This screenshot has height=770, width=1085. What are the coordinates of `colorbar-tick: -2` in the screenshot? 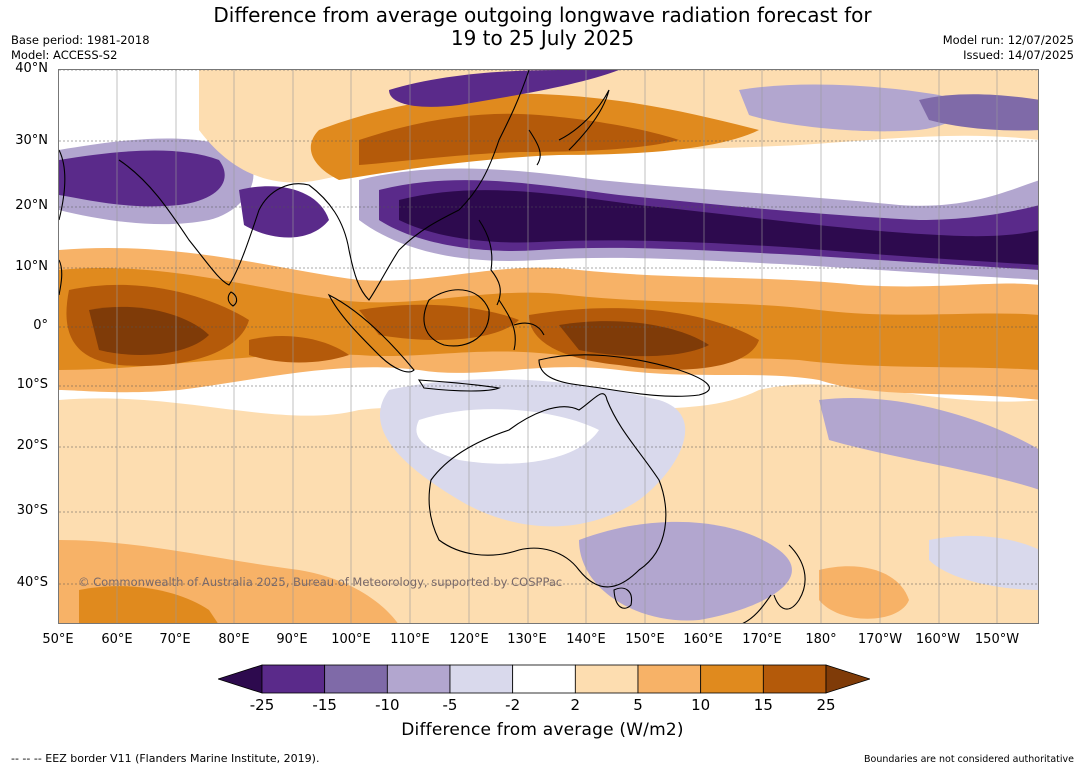 It's located at (513, 705).